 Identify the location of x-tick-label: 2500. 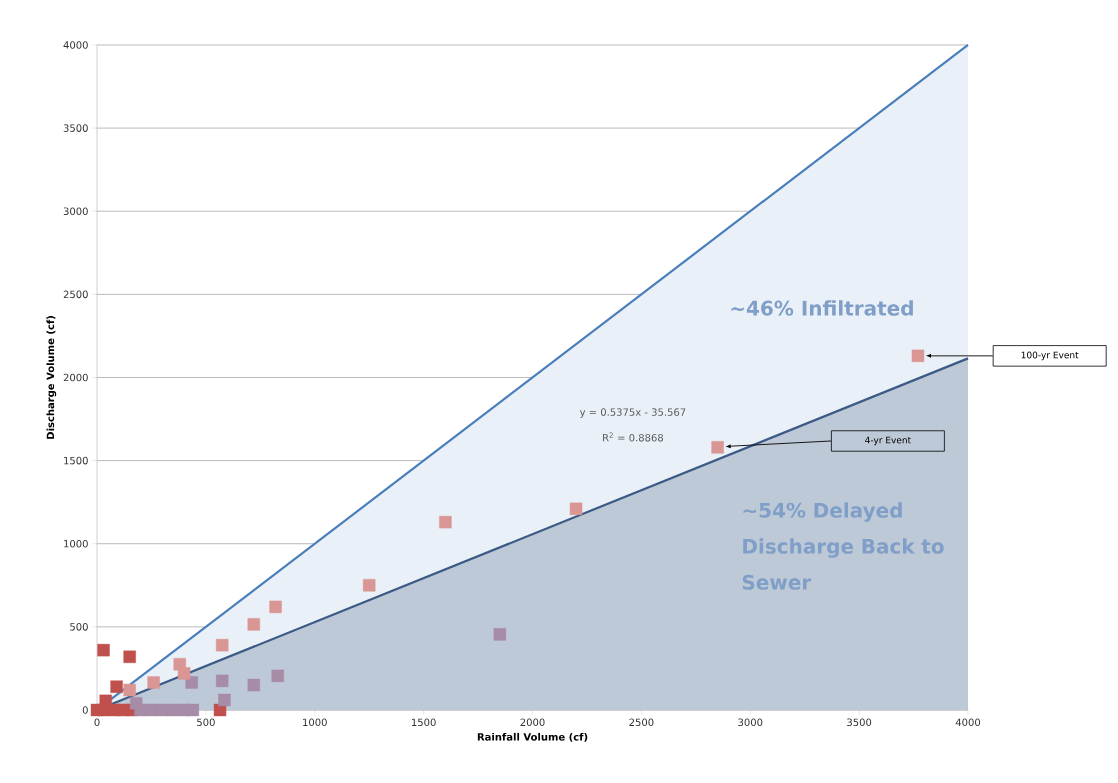
(641, 722).